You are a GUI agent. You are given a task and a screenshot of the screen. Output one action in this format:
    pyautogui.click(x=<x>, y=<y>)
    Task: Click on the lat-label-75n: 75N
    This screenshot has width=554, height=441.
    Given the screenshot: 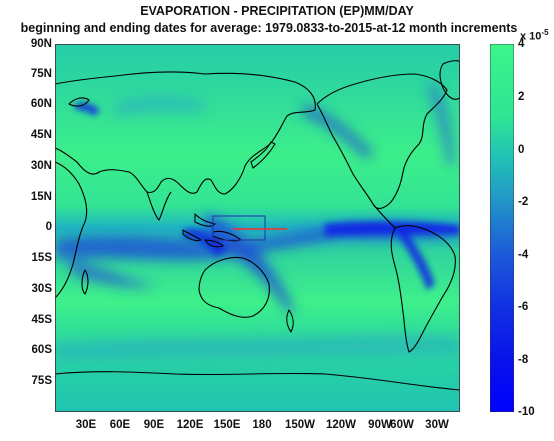 What is the action you would take?
    pyautogui.click(x=41, y=74)
    